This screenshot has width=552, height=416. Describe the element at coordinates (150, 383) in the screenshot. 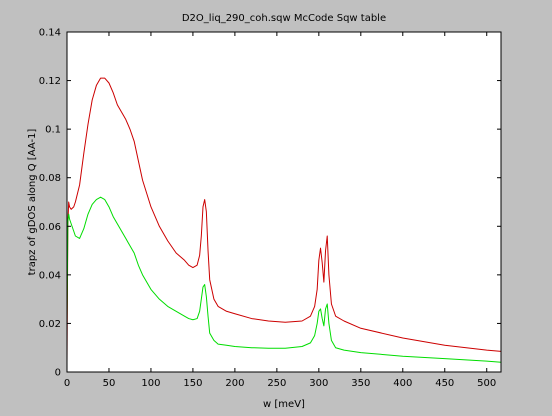

I see `x-tick-label: 100` at that location.